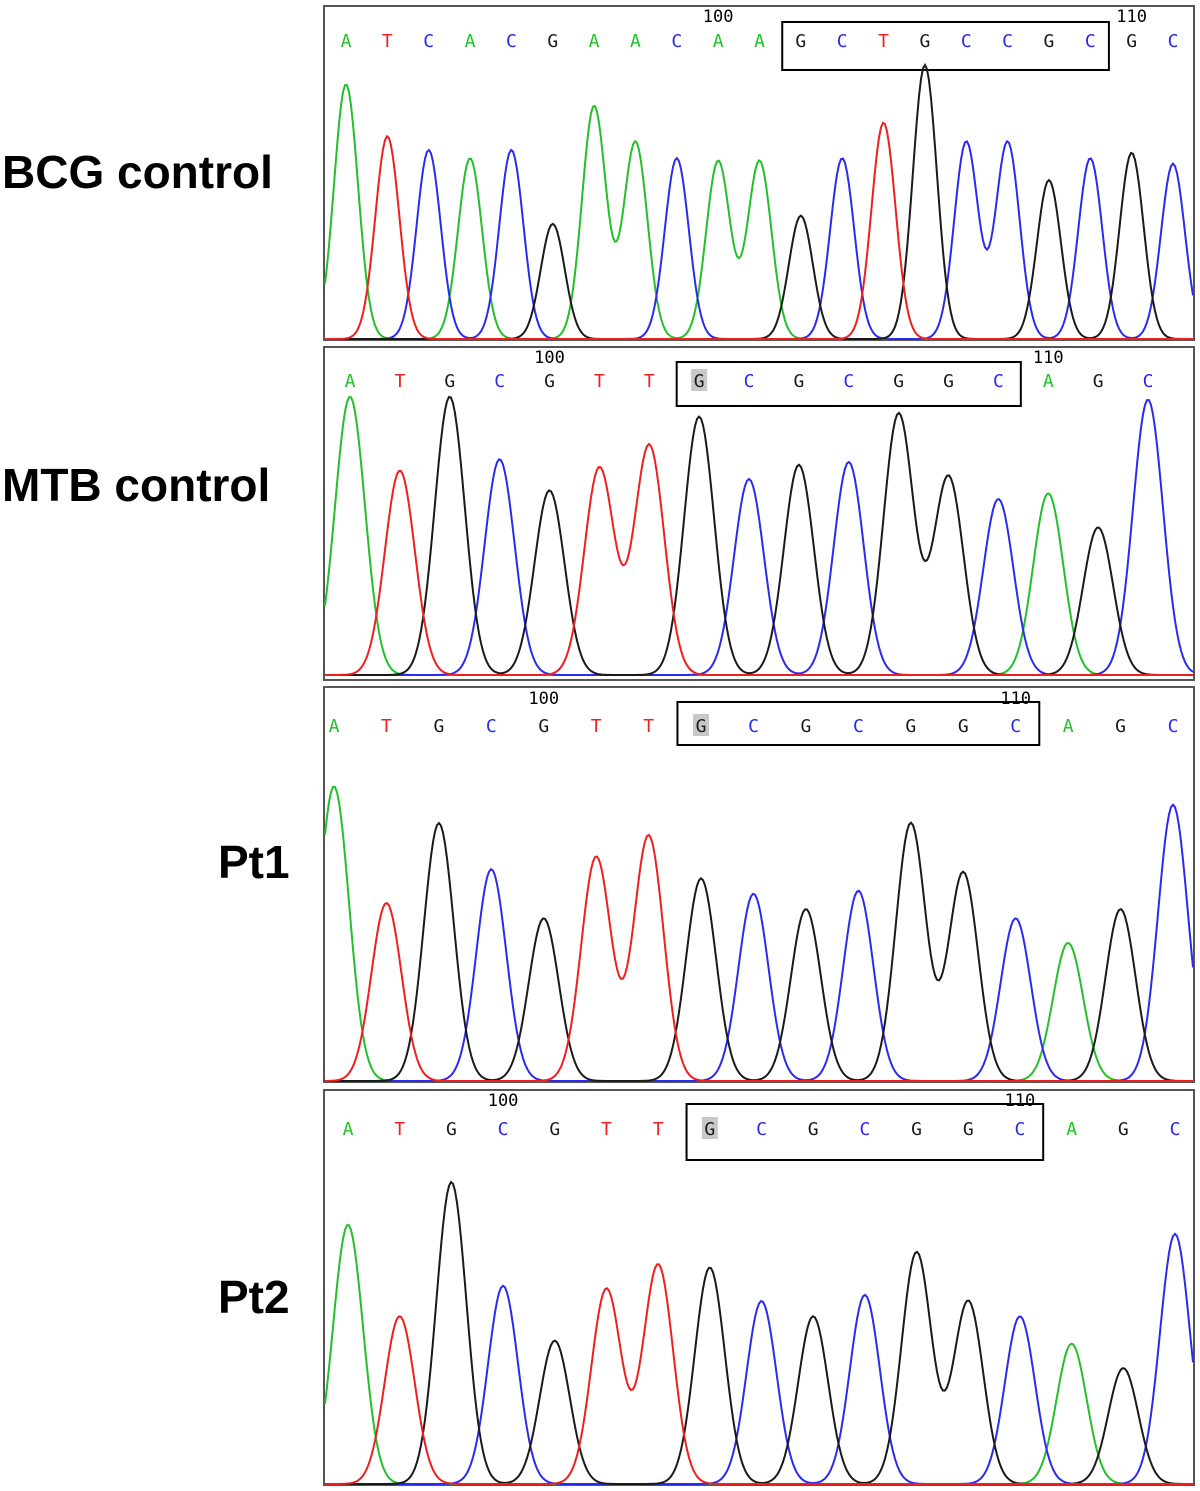 The width and height of the screenshot is (1200, 1491). Describe the element at coordinates (137, 172) in the screenshot. I see `row-label-bcg: BCG control` at that location.